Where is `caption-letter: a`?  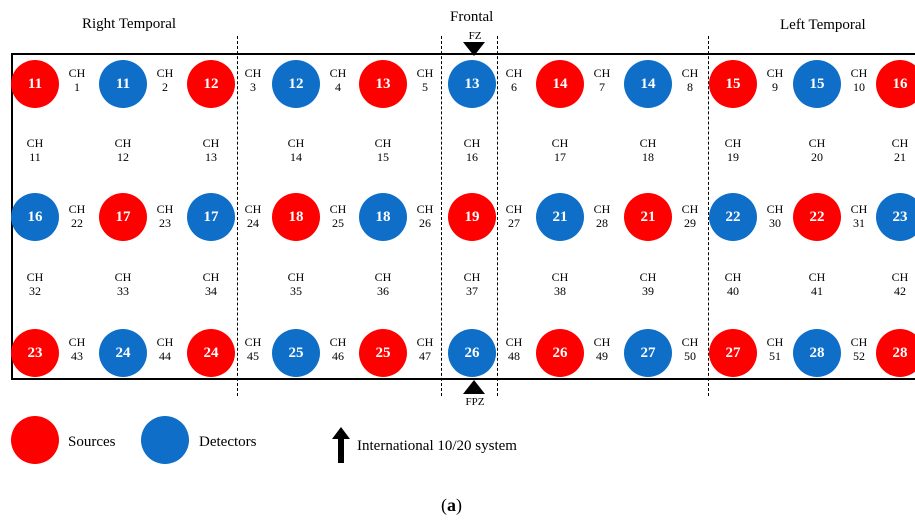 caption-letter: a is located at coordinates (451, 505).